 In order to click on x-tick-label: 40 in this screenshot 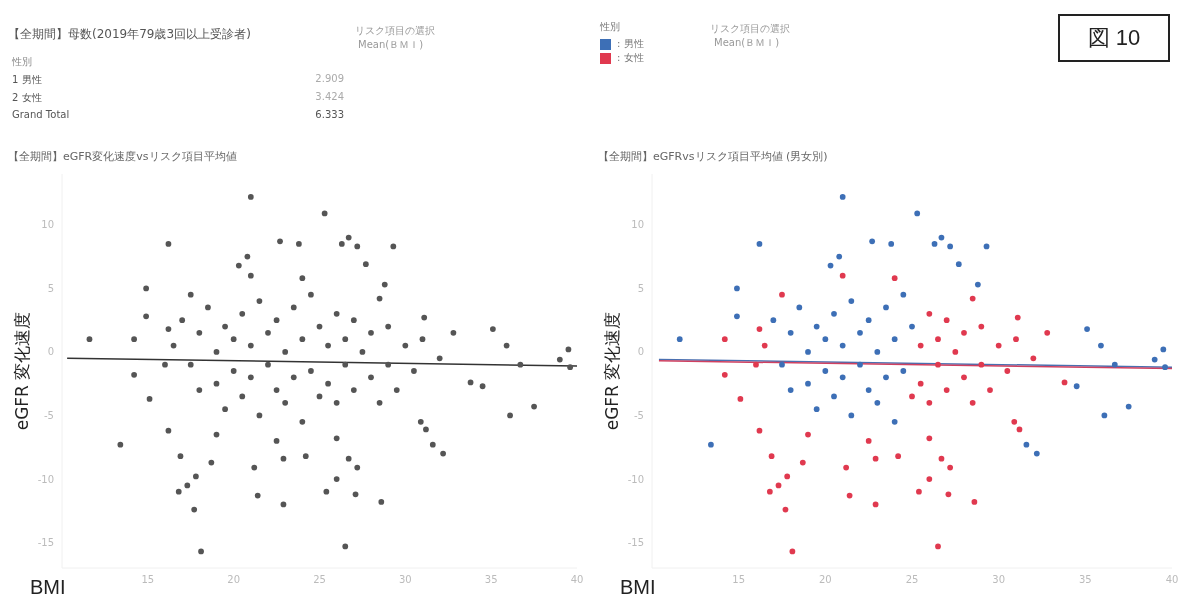, I will do `click(577, 580)`.